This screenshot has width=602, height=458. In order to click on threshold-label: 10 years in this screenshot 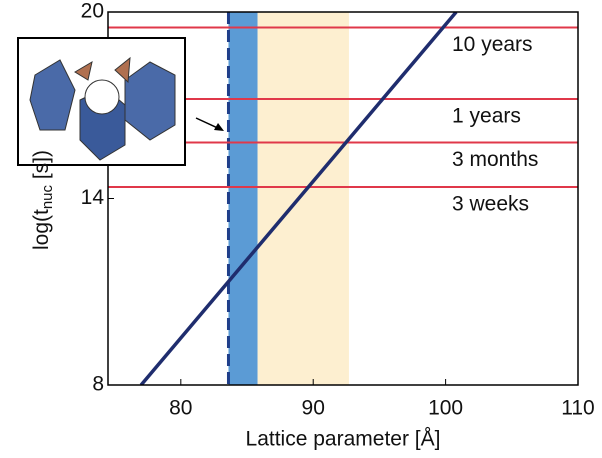, I will do `click(492, 44)`.